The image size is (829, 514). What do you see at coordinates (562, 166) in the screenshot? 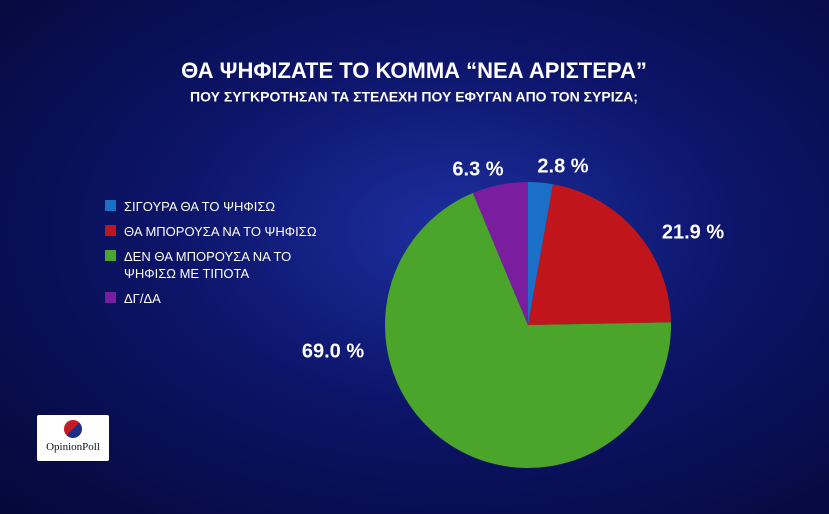
I see `data-label: 2.8 %` at bounding box center [562, 166].